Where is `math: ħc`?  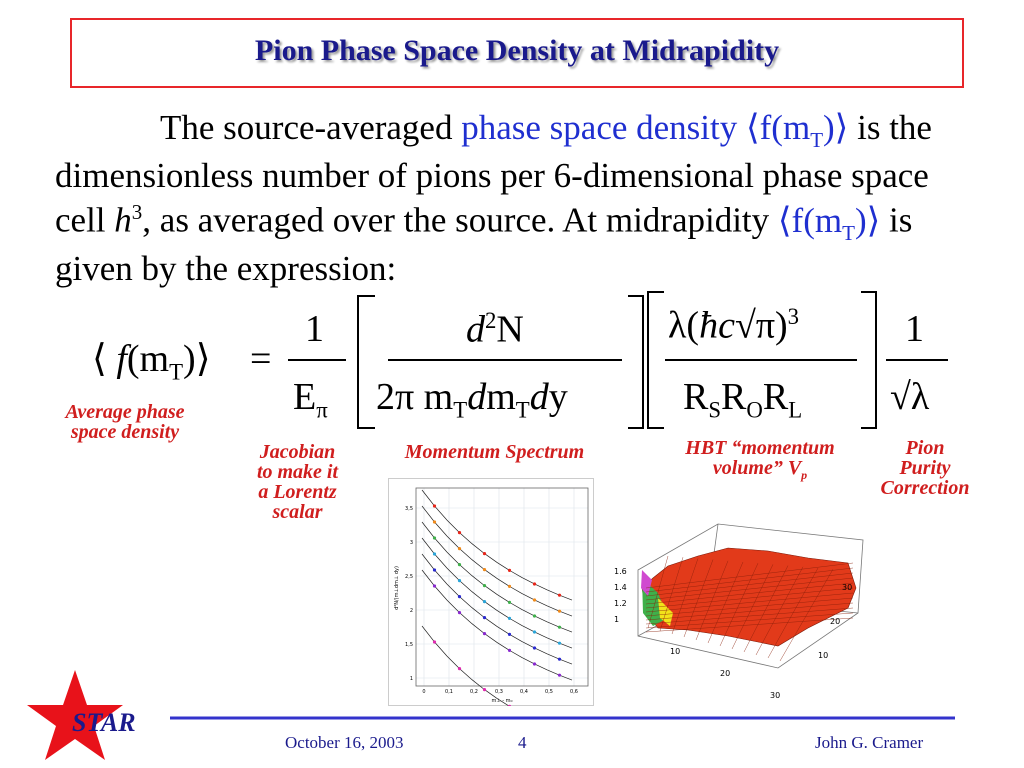
math: ħc is located at coordinates (717, 325).